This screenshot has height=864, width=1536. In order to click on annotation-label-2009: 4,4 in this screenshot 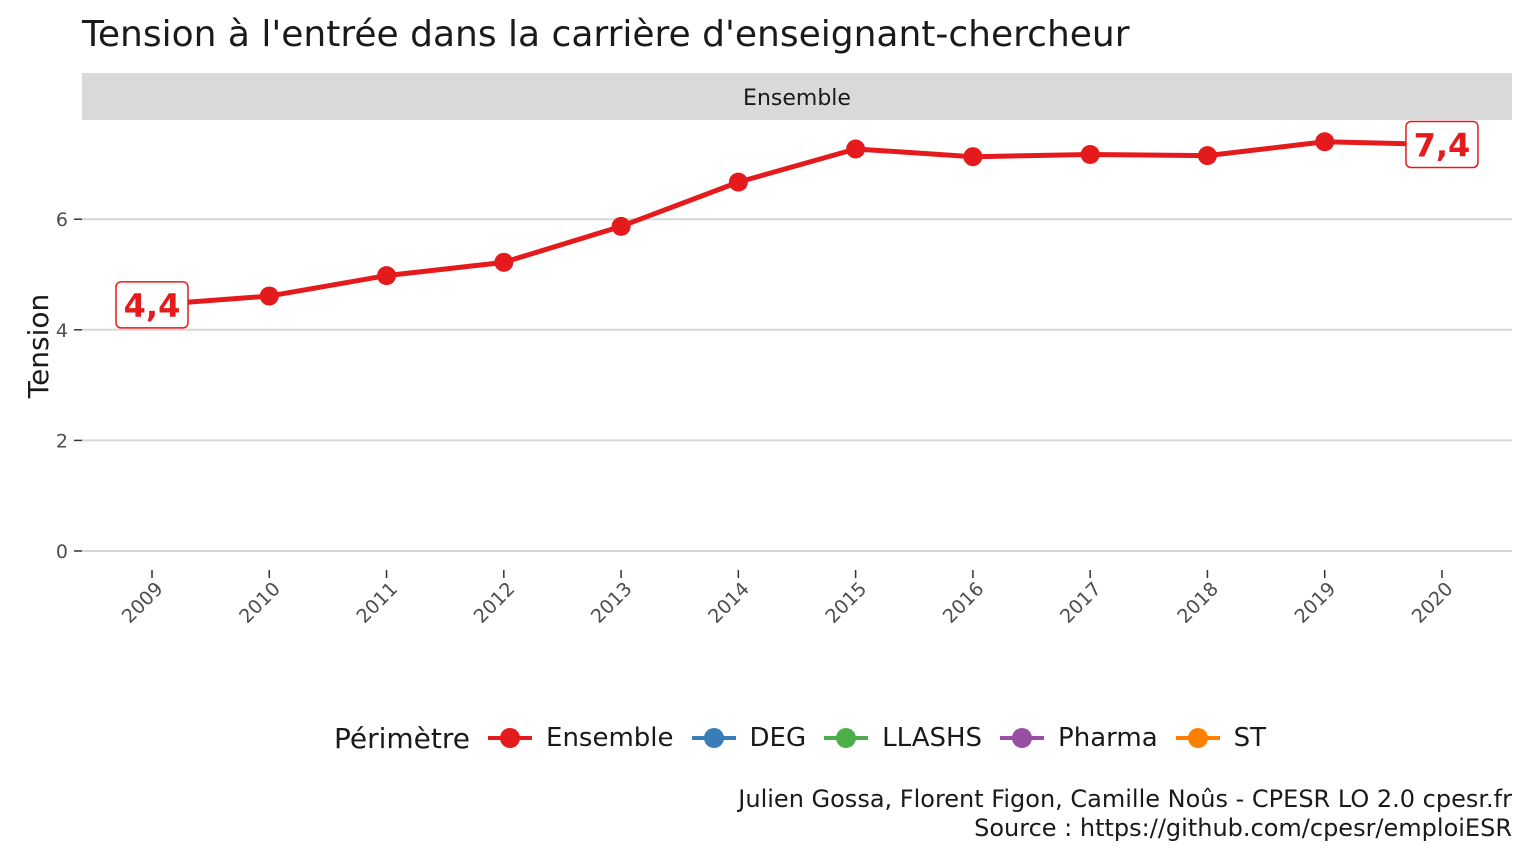, I will do `click(152, 306)`.